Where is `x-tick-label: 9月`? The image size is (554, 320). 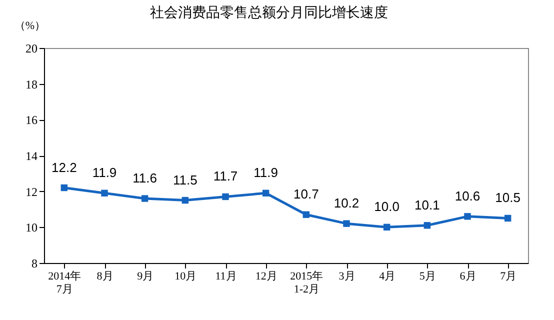
x-tick-label: 9月 is located at coordinates (145, 276).